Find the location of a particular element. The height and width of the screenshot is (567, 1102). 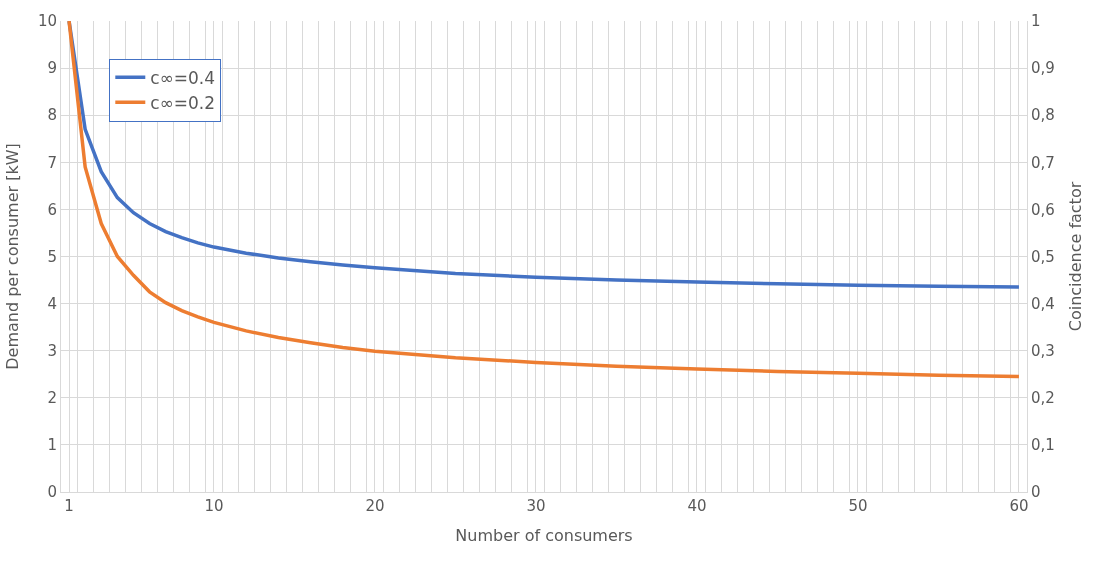

y2-tick-label: 0,6 is located at coordinates (1043, 209).